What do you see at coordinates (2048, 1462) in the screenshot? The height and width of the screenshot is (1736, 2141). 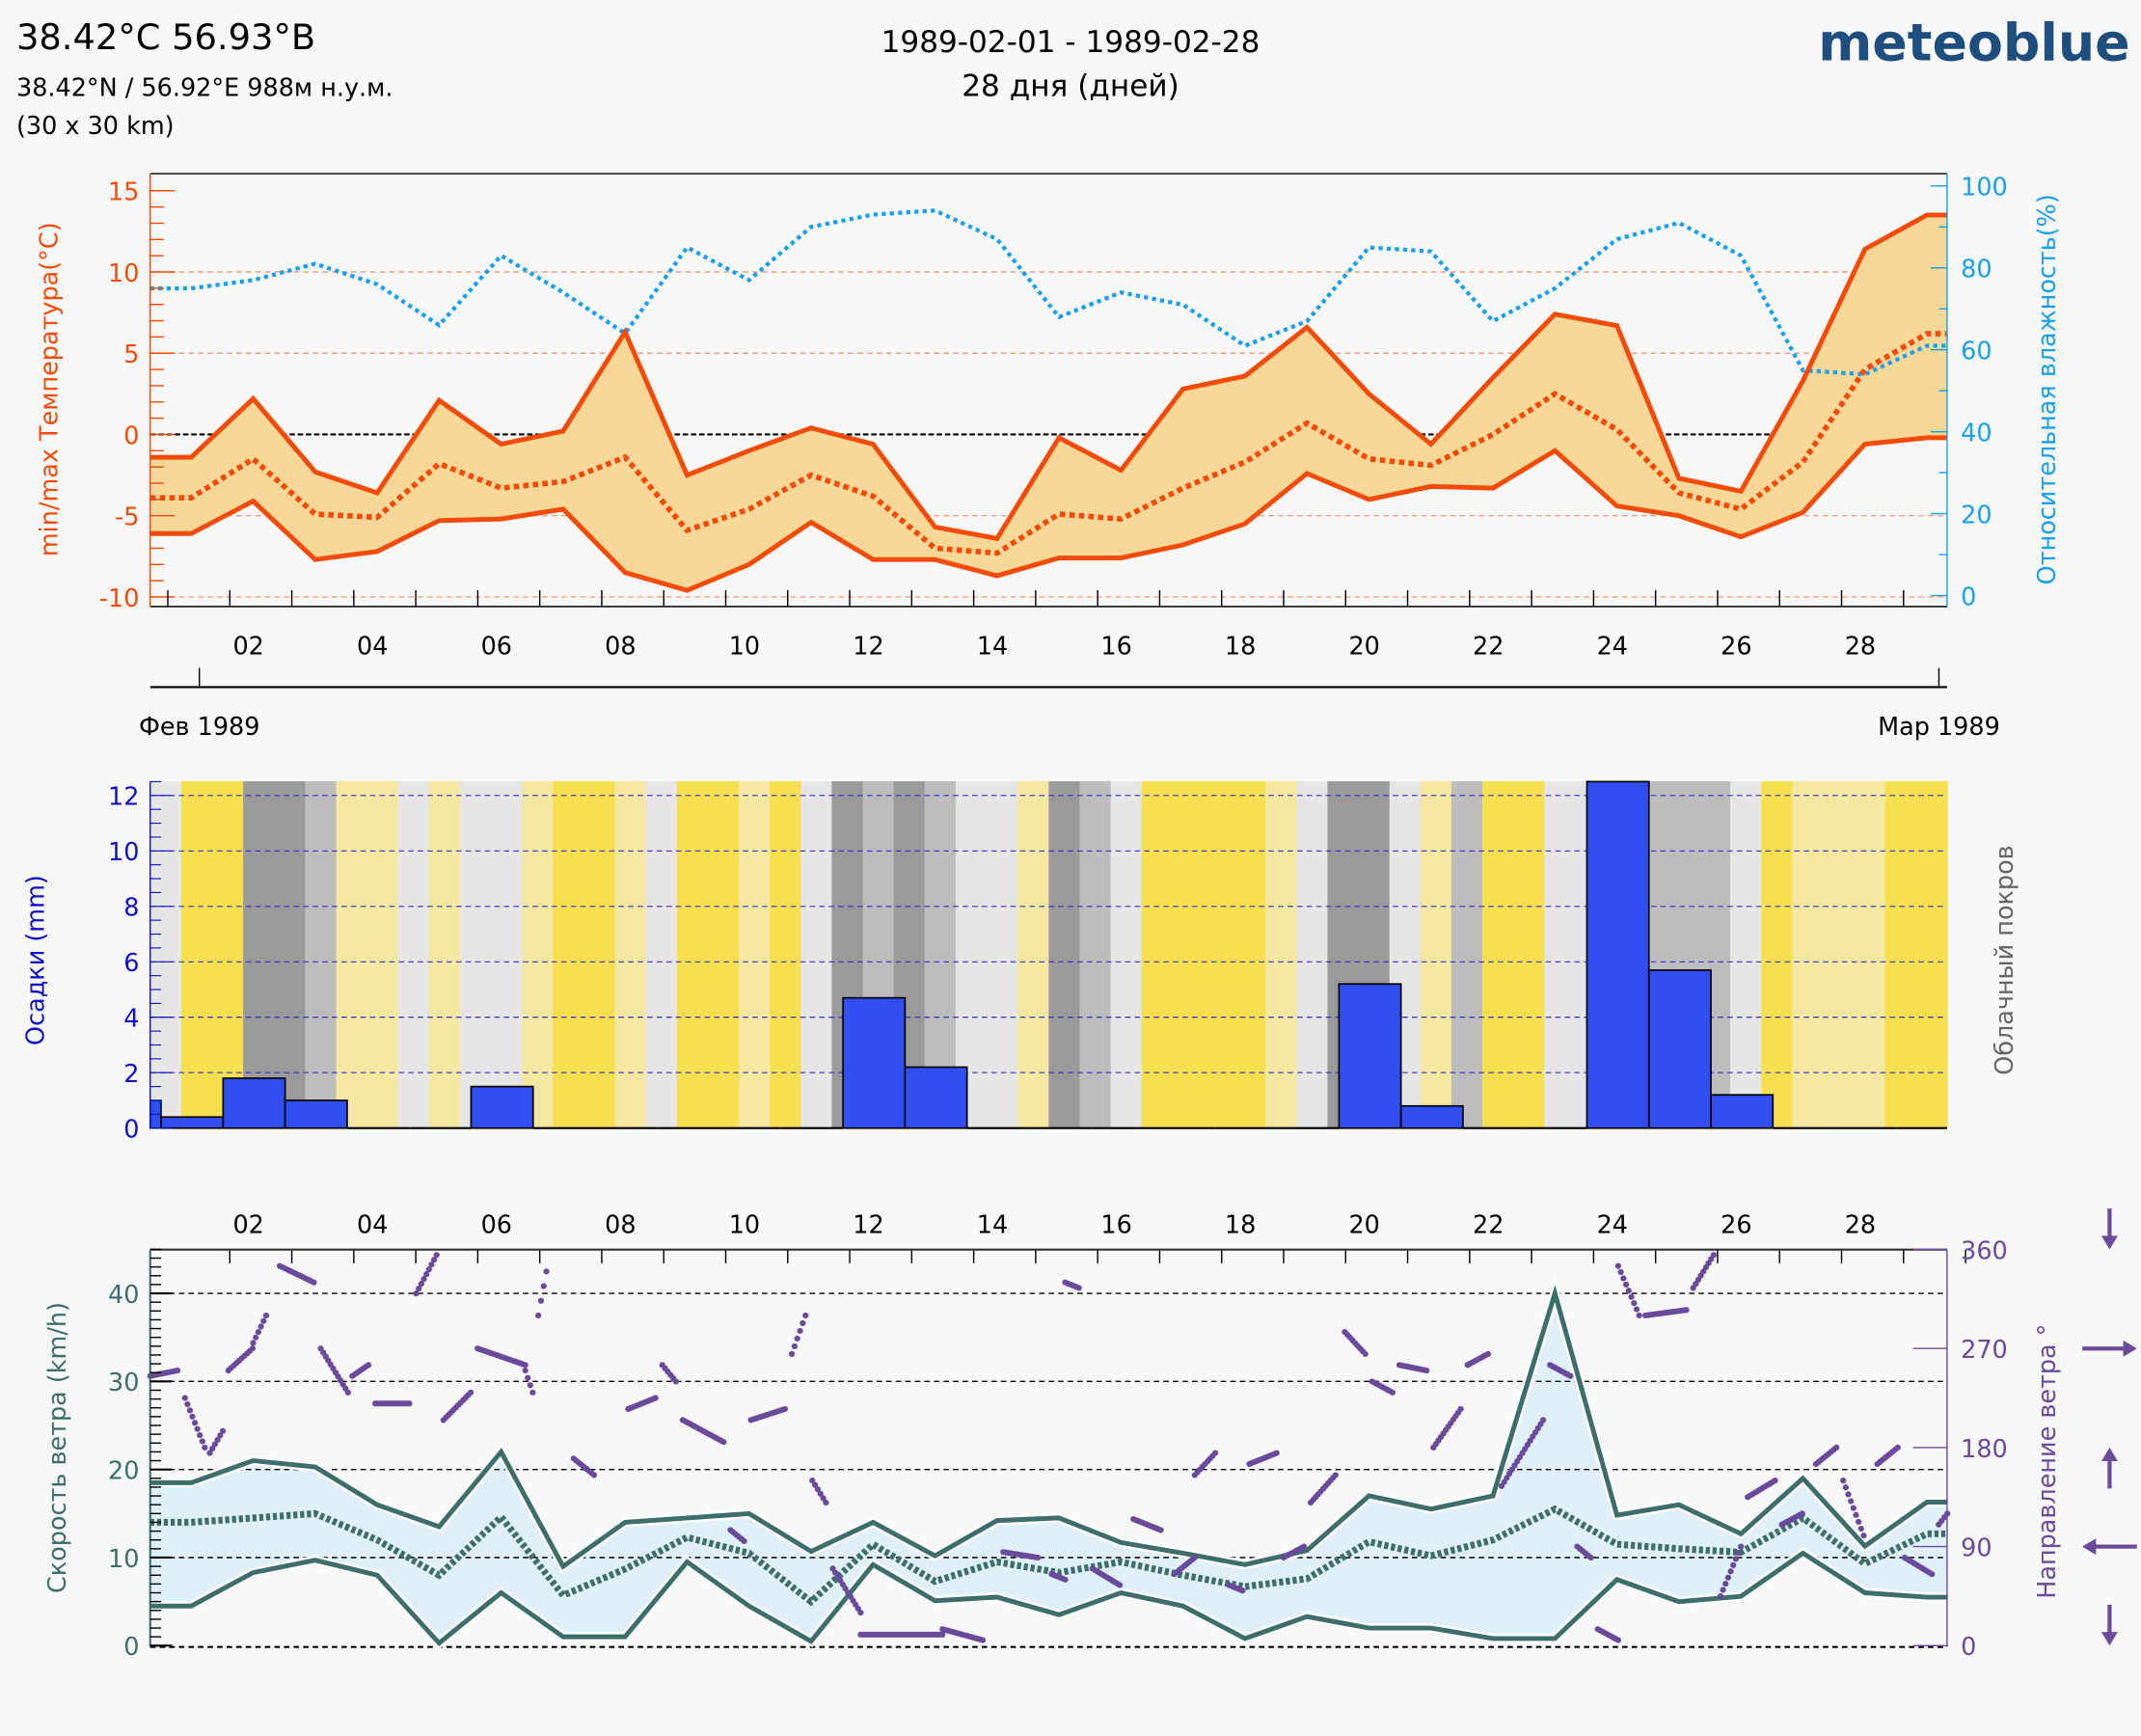 I see `wind-direction-axis-title: Направление ветра °` at bounding box center [2048, 1462].